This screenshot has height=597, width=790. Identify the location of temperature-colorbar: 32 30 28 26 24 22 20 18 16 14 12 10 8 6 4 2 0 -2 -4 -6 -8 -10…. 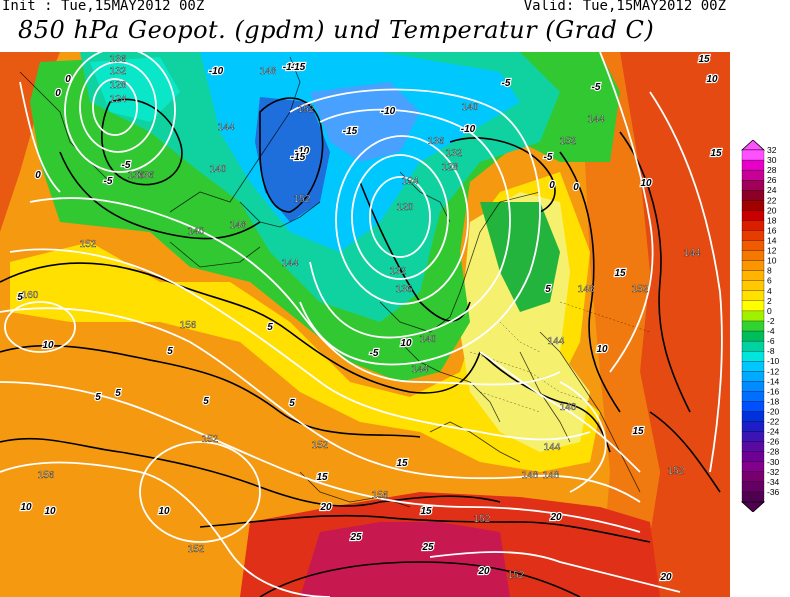
(765, 326).